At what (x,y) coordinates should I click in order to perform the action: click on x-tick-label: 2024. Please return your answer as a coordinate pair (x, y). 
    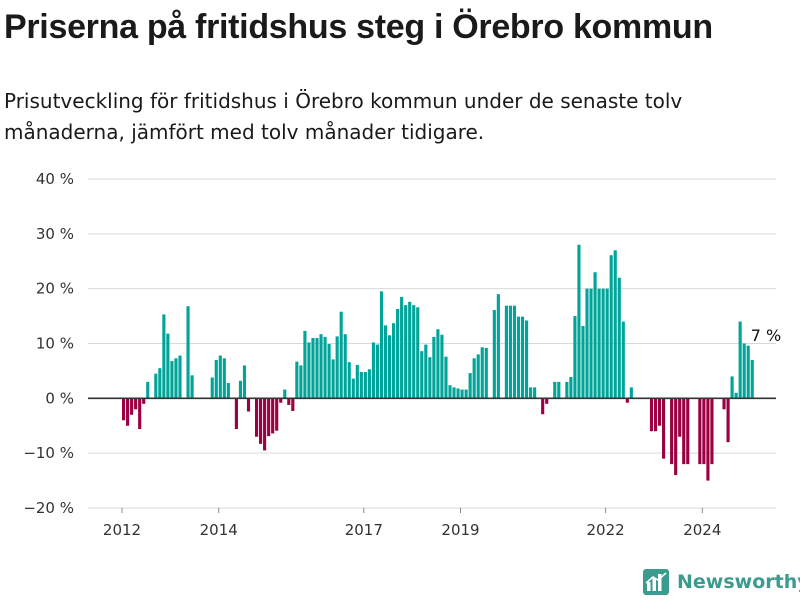
    Looking at the image, I should click on (702, 530).